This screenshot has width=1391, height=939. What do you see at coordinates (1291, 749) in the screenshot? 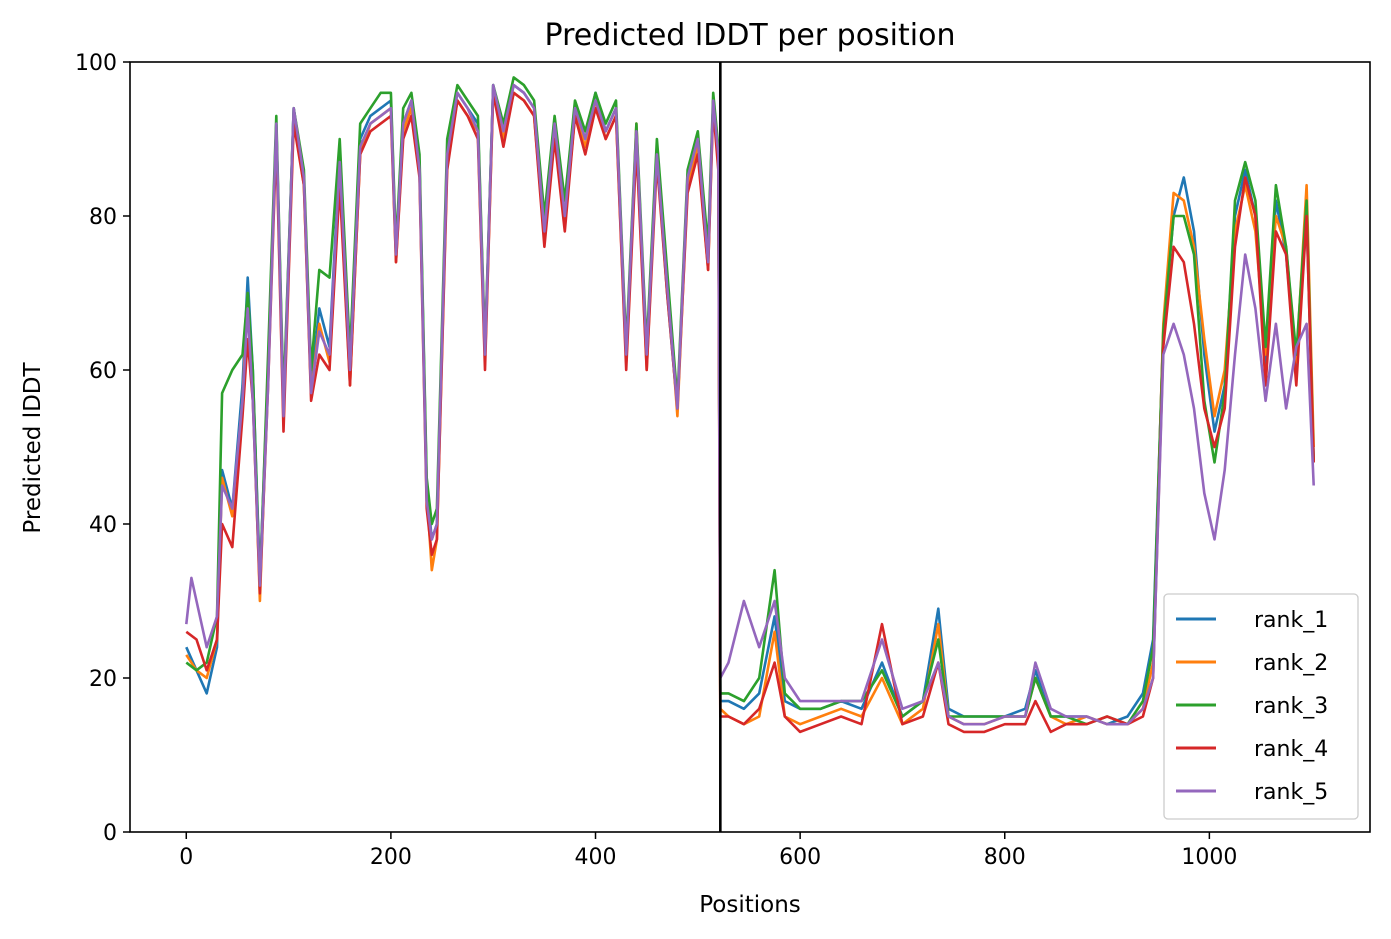
I see `legend-label: rank_4` at bounding box center [1291, 749].